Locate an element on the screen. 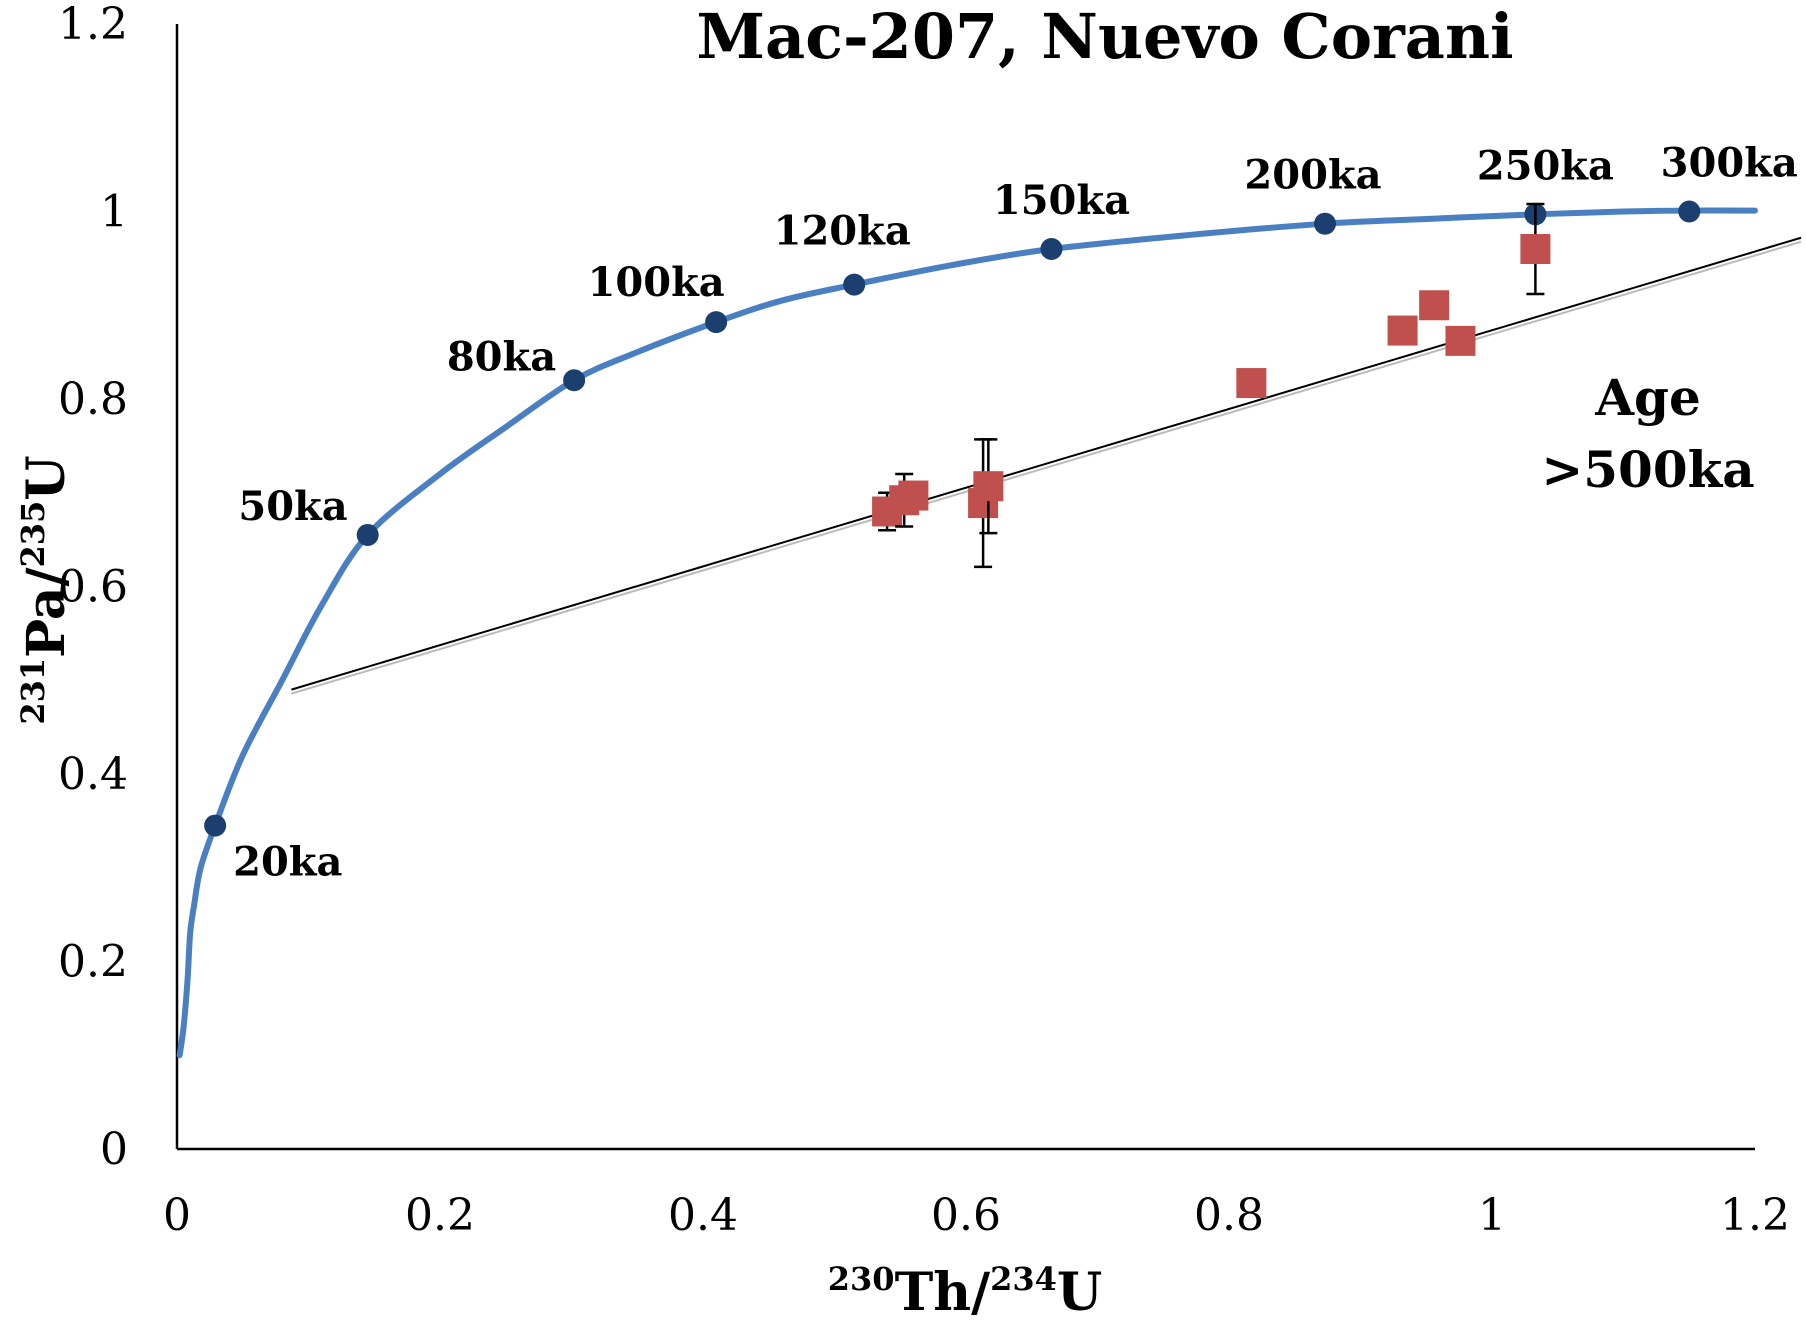 The height and width of the screenshot is (1343, 1806). x-tick-label: 0.6 is located at coordinates (966, 1215).